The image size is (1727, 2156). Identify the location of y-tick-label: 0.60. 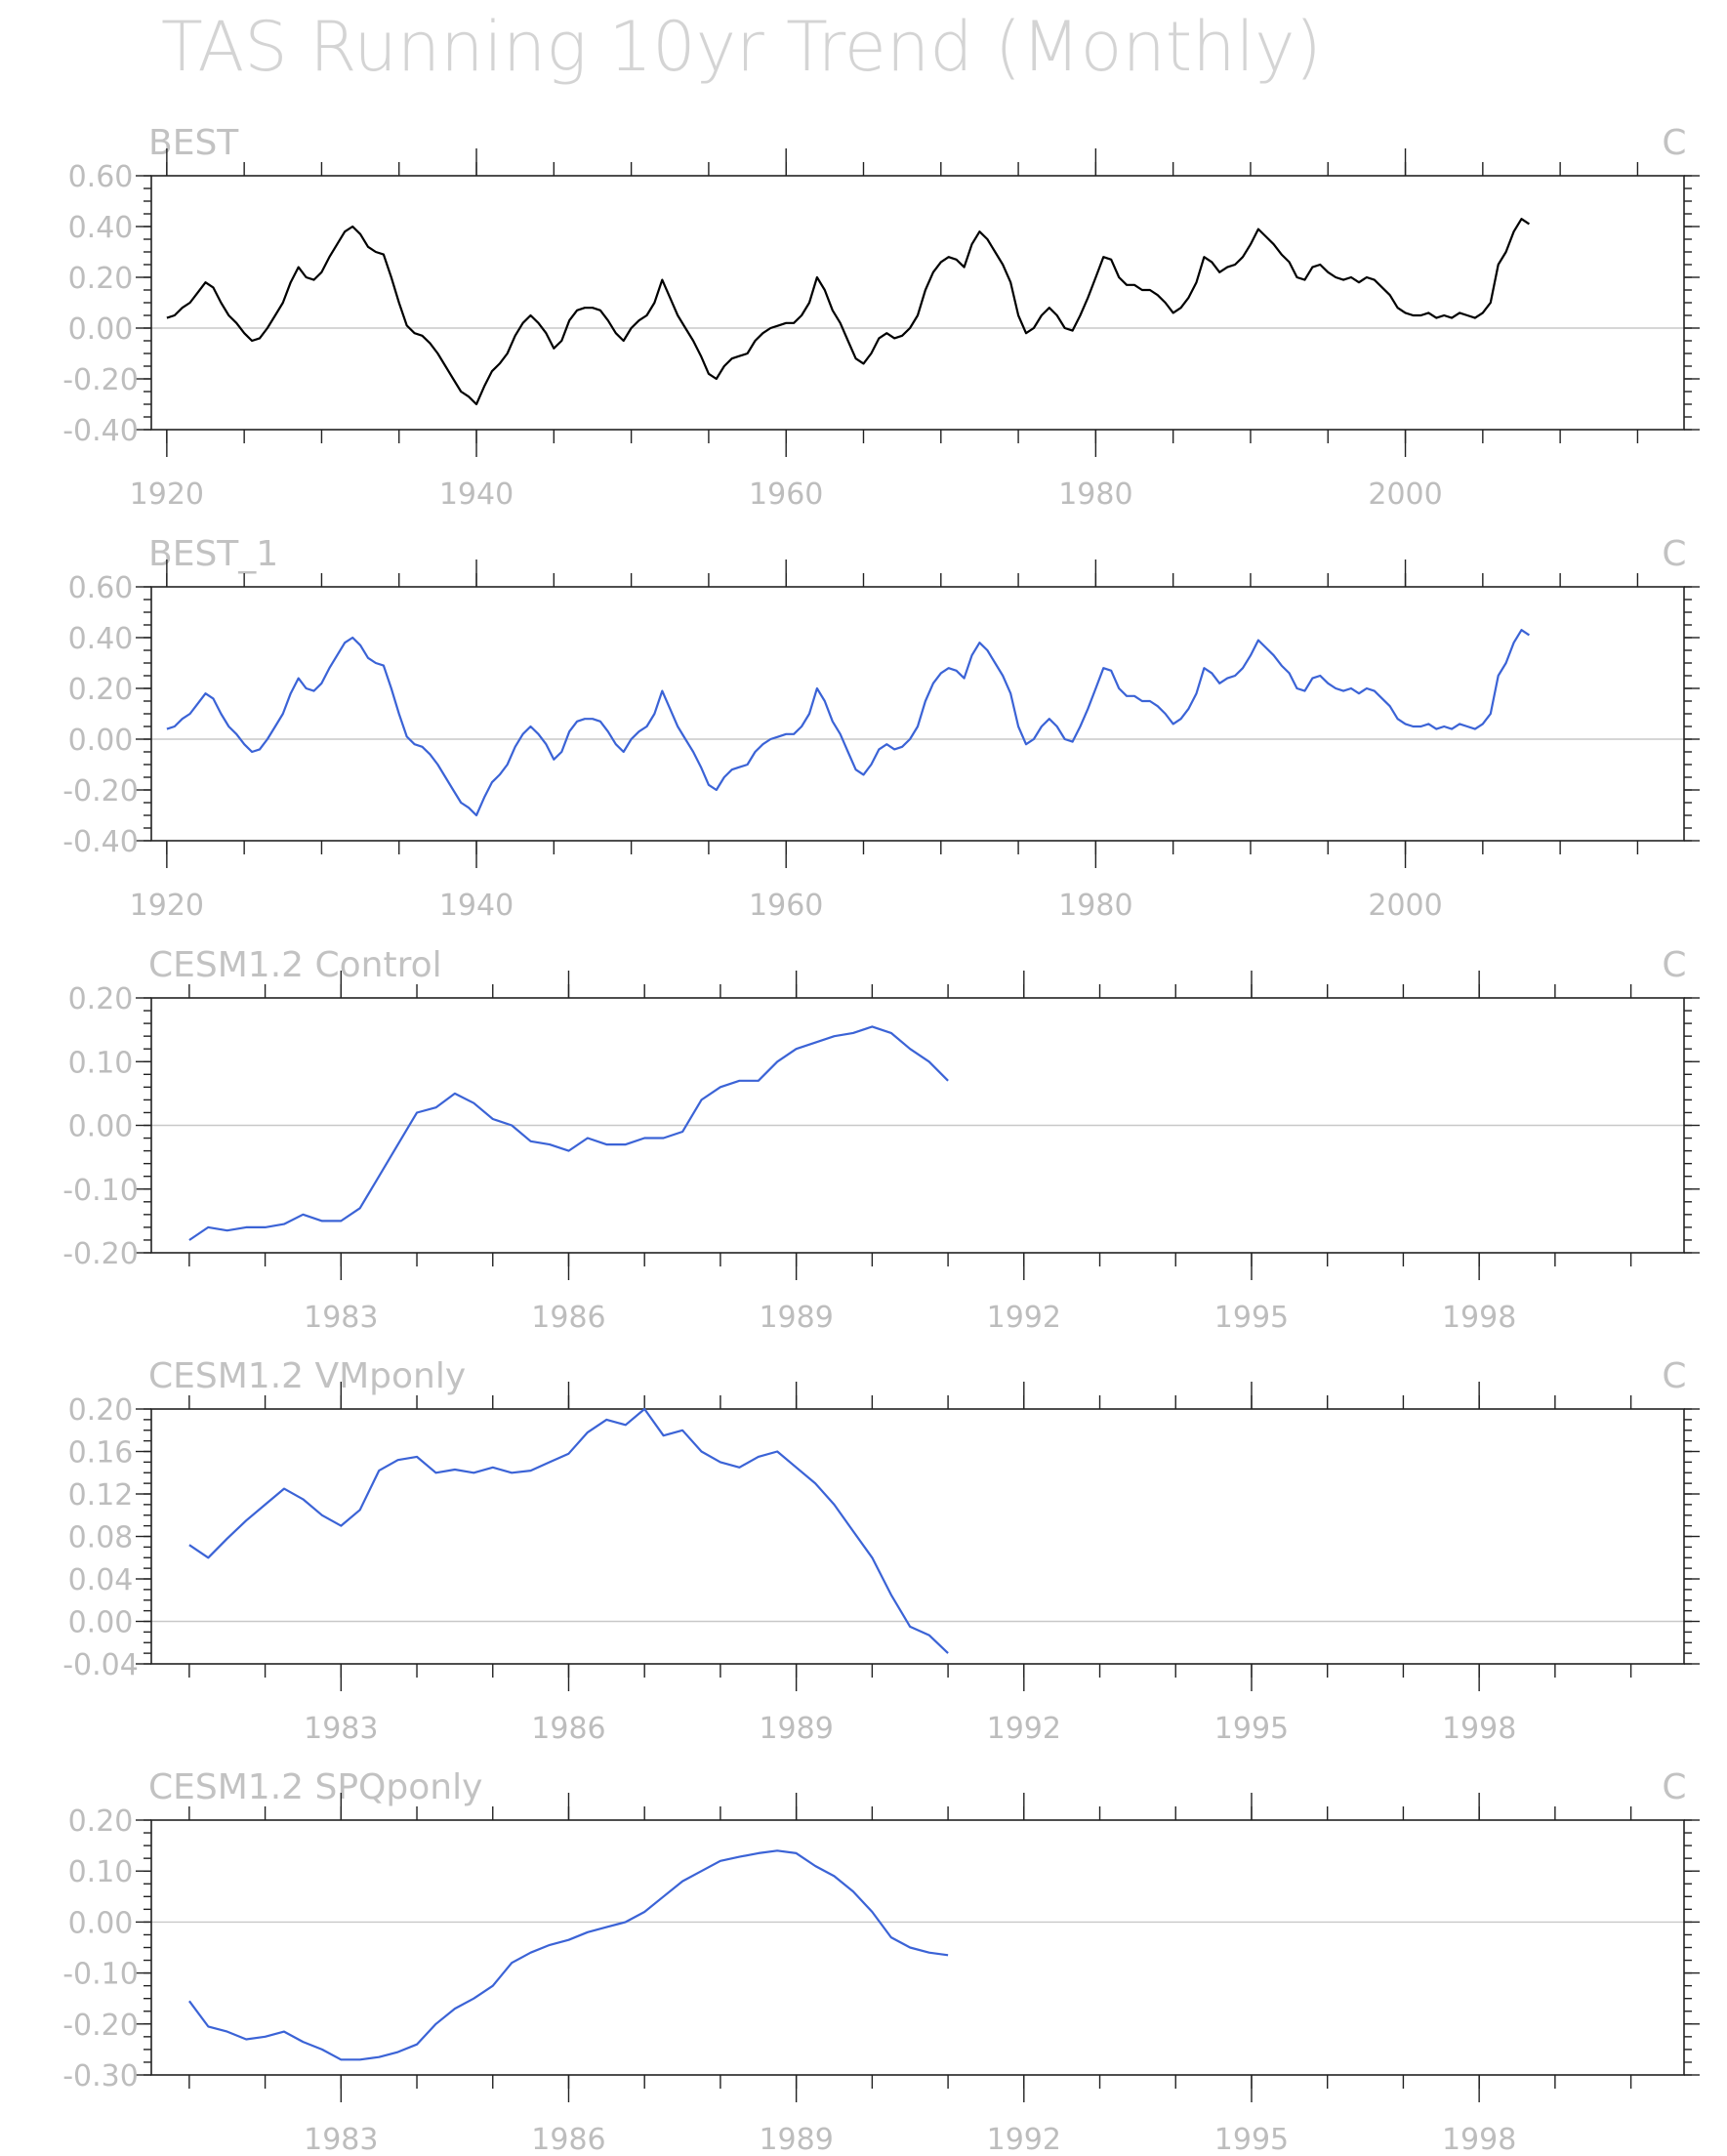
(101, 177).